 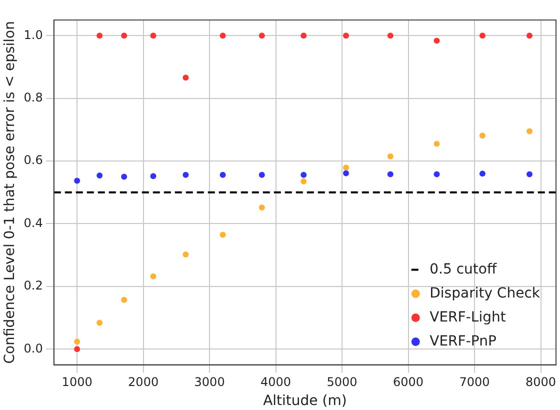 What do you see at coordinates (33, 97) in the screenshot?
I see `y-tick-label: 0.8` at bounding box center [33, 97].